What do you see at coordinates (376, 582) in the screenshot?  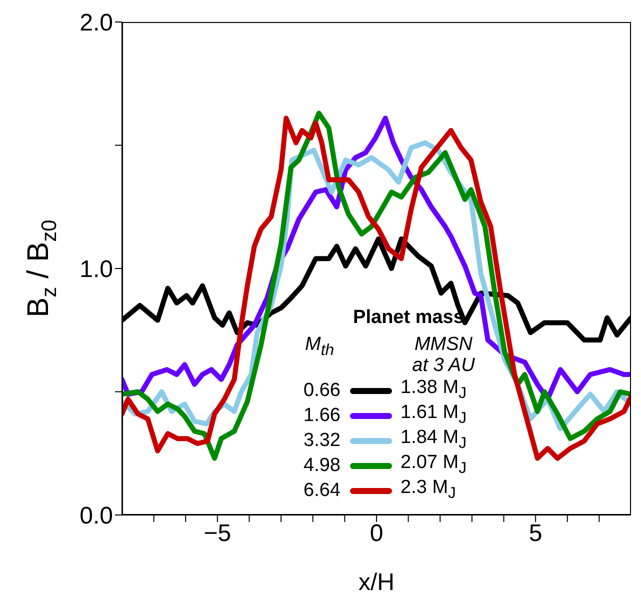 I see `x-axis-title: x/H` at bounding box center [376, 582].